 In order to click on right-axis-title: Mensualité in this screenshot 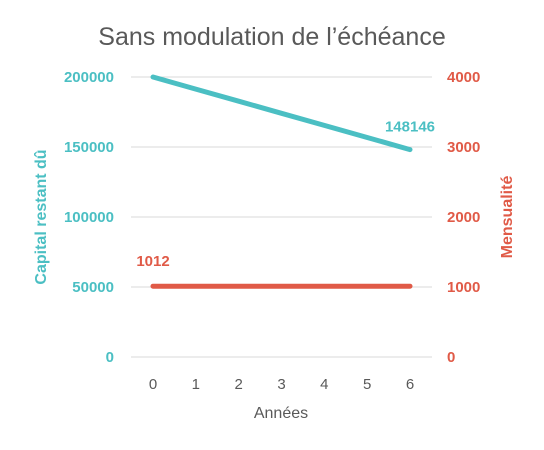, I will do `click(507, 217)`.